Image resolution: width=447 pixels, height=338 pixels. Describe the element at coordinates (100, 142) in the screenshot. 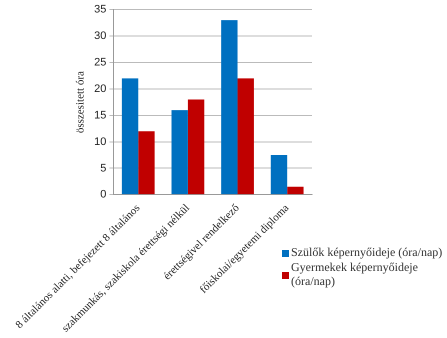

I see `y-tick-label: 10` at that location.